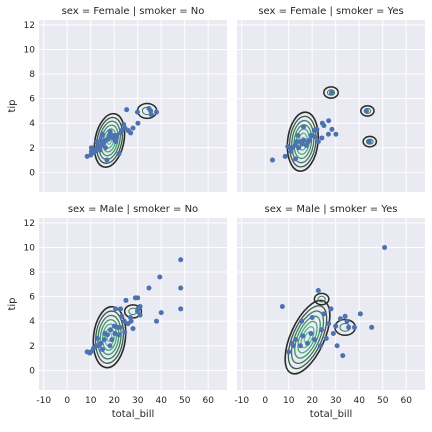  I want to click on panel-title: sex = Male | smoker = Yes, so click(331, 209).